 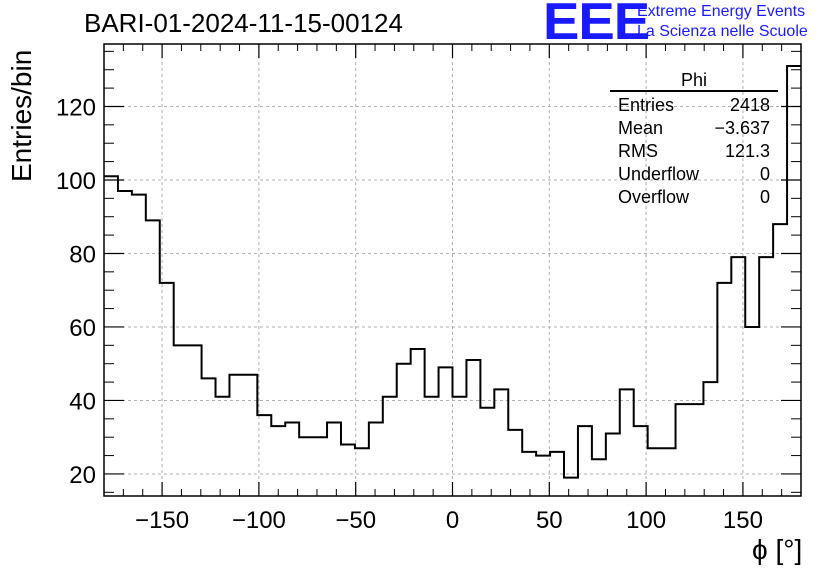 I want to click on stats-title: Phi, so click(x=694, y=81).